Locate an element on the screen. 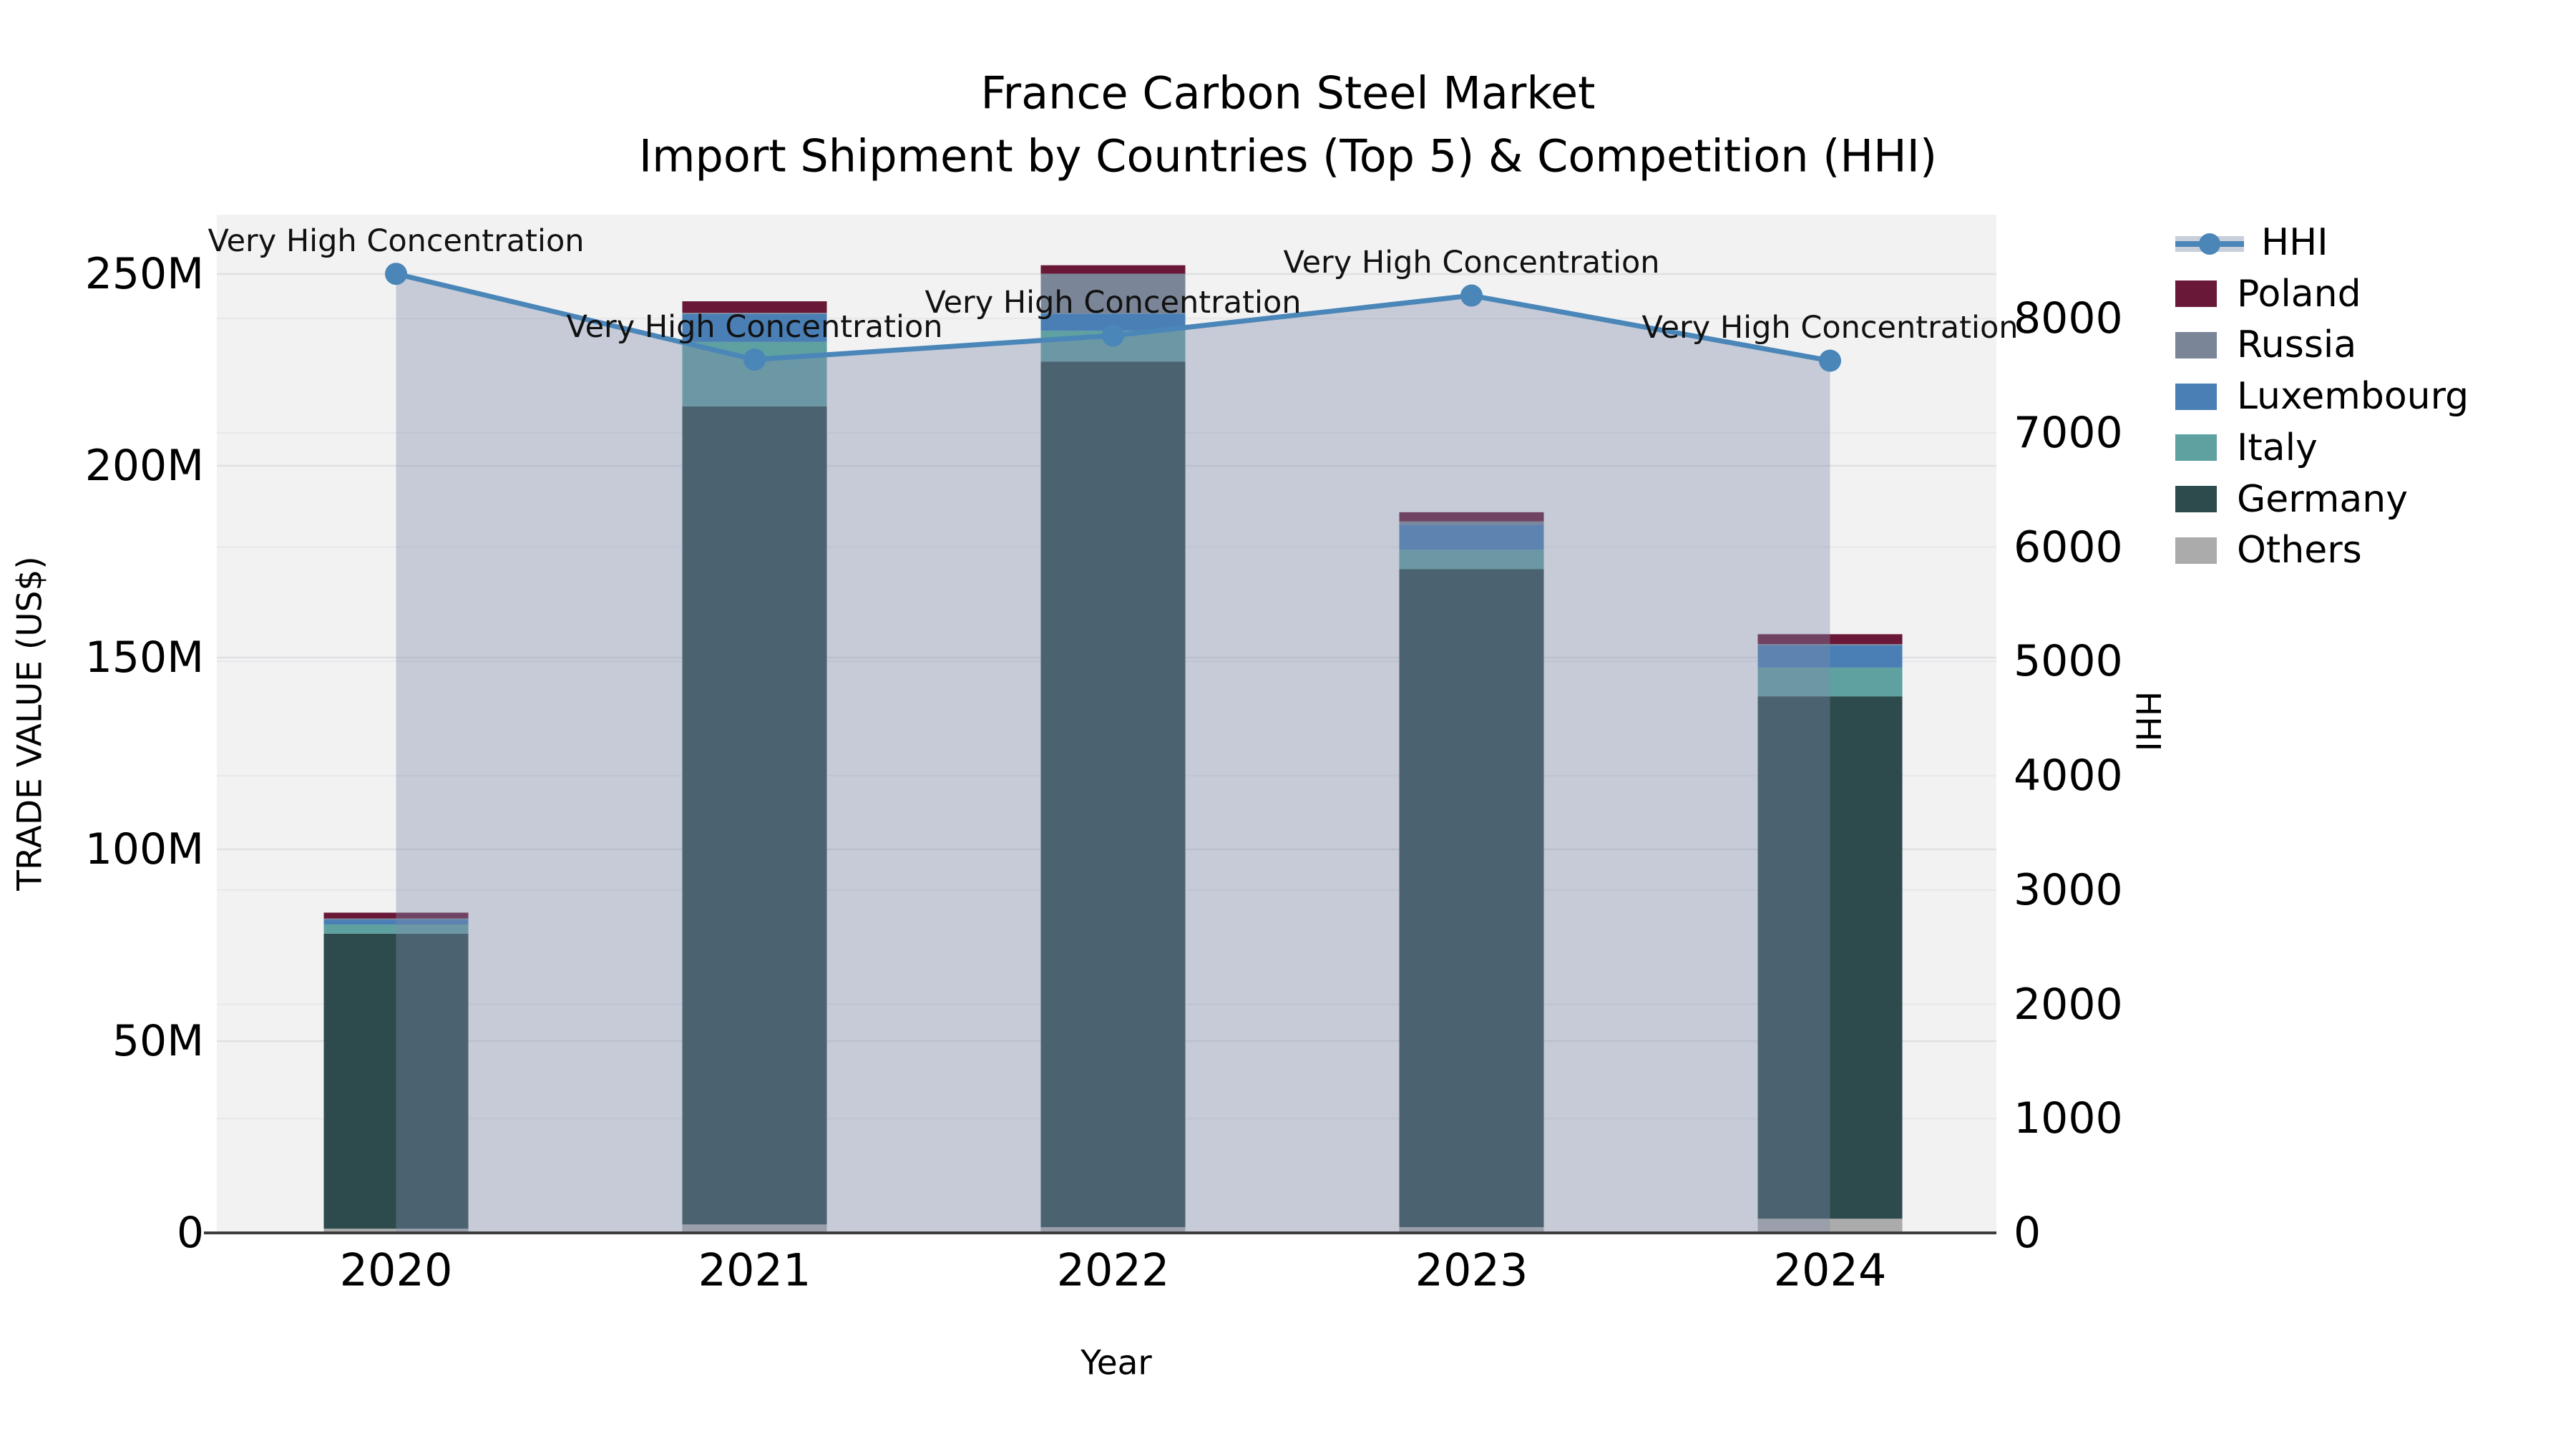 The height and width of the screenshot is (1449, 2576). legend-label-hhi: HHI is located at coordinates (2294, 242).